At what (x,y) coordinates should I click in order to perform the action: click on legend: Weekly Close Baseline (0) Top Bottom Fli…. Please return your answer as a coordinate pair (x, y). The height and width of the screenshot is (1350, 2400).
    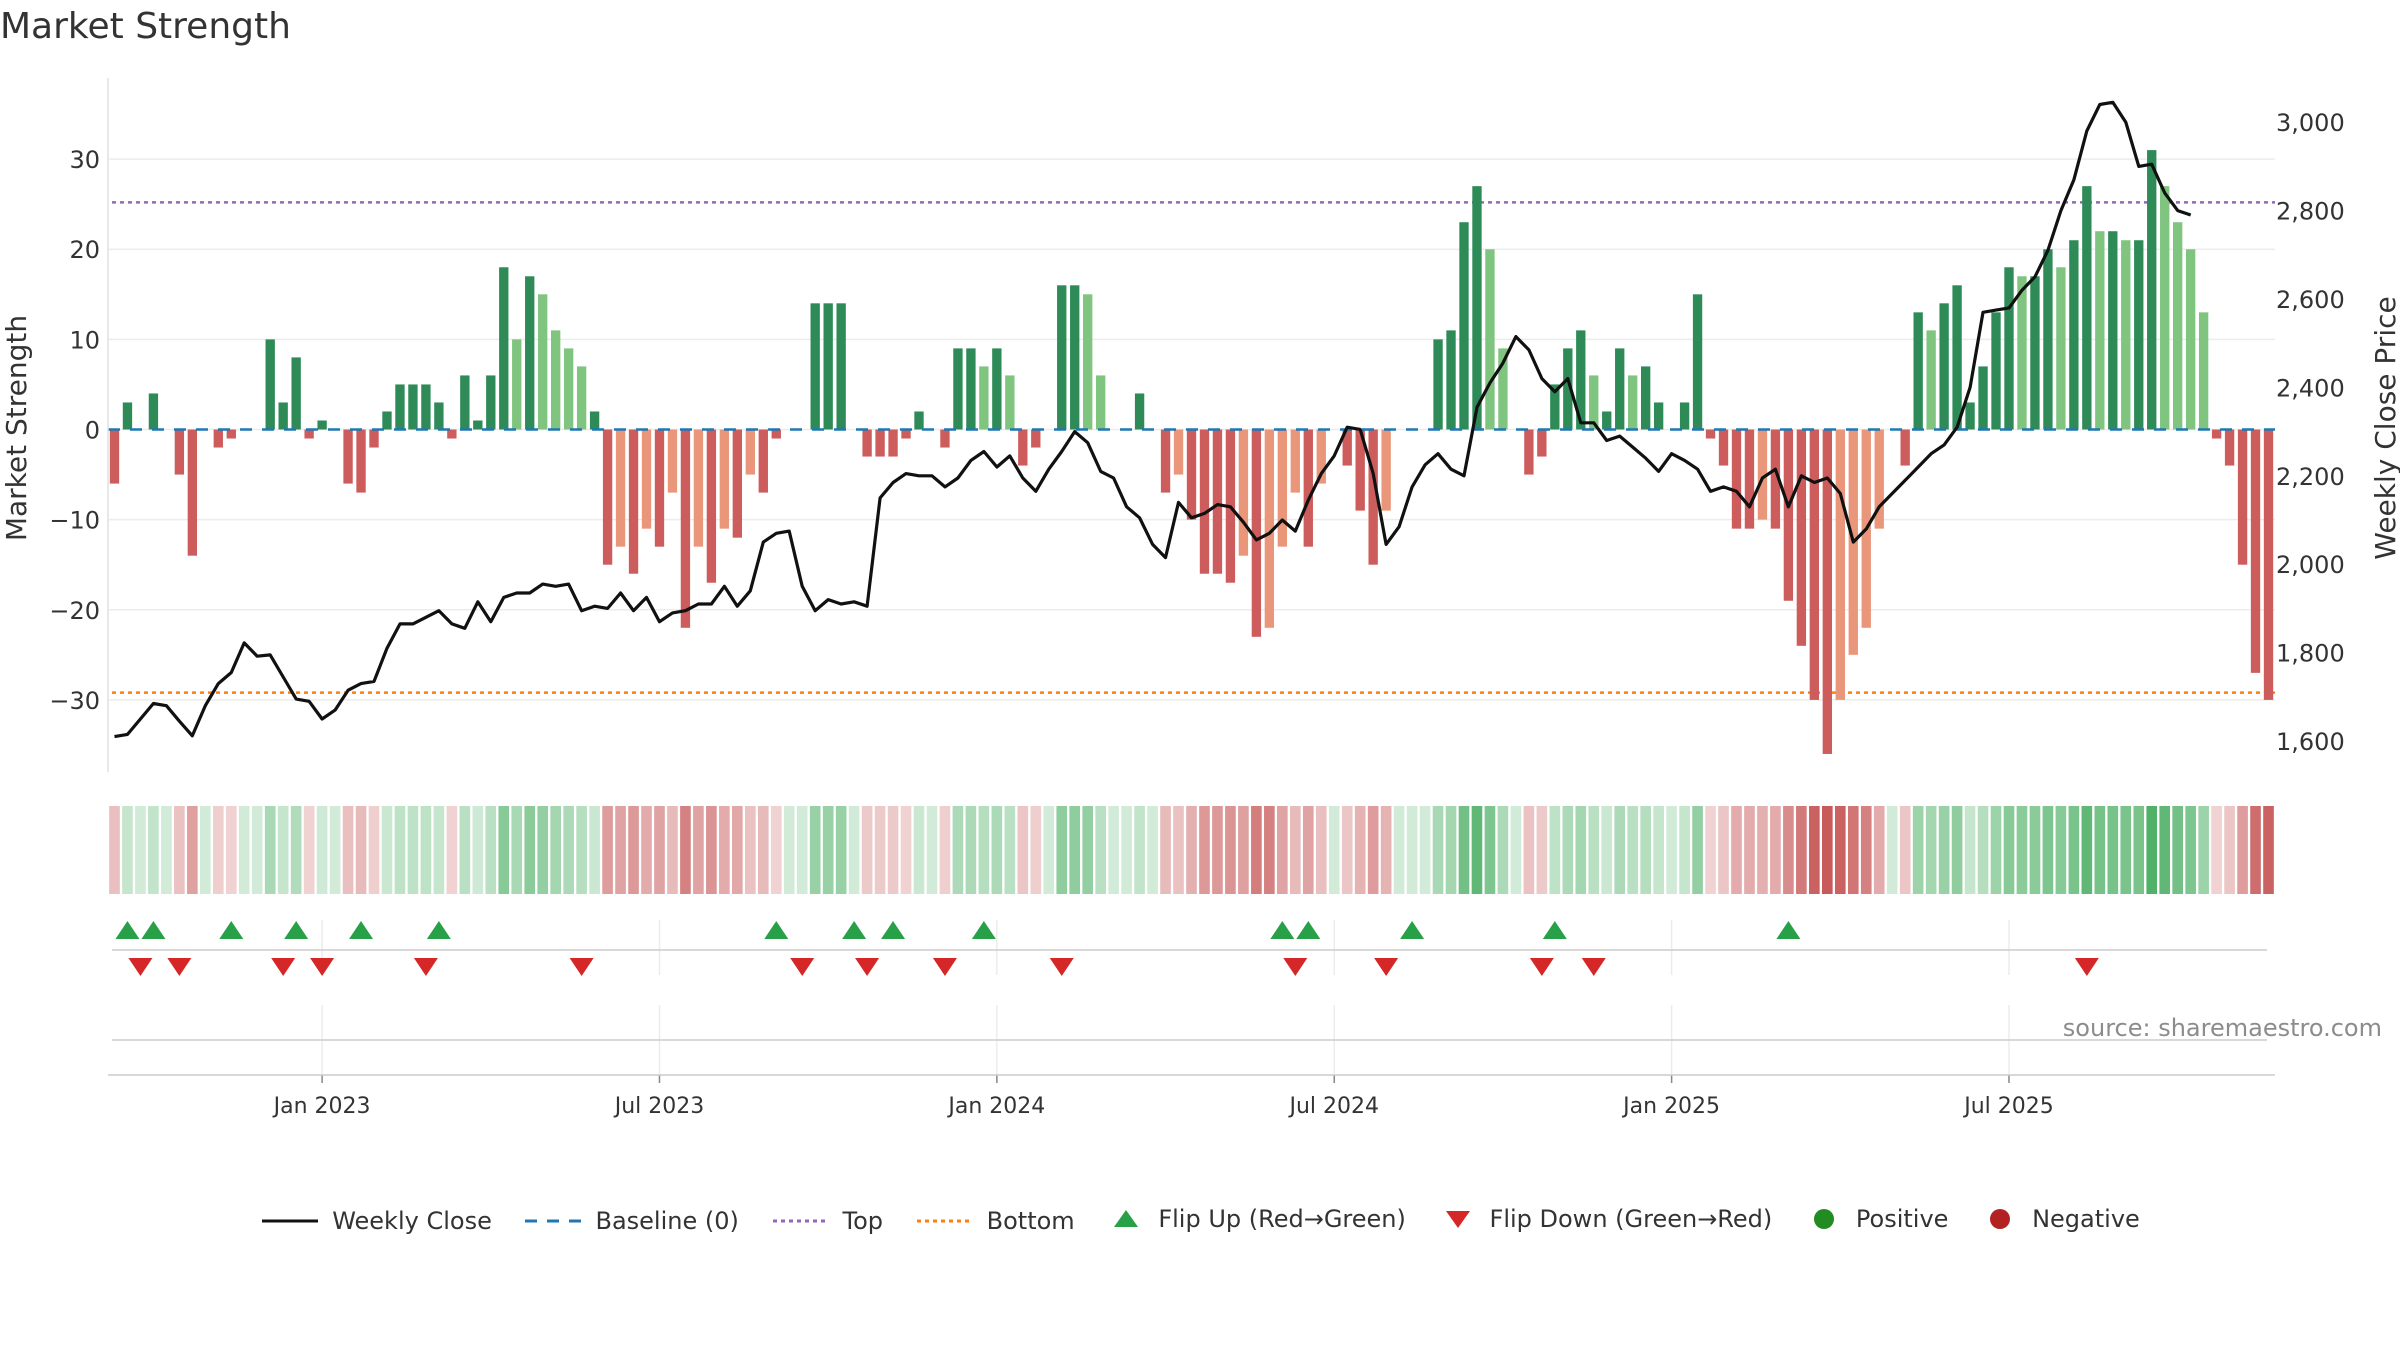
    Looking at the image, I should click on (1200, 1221).